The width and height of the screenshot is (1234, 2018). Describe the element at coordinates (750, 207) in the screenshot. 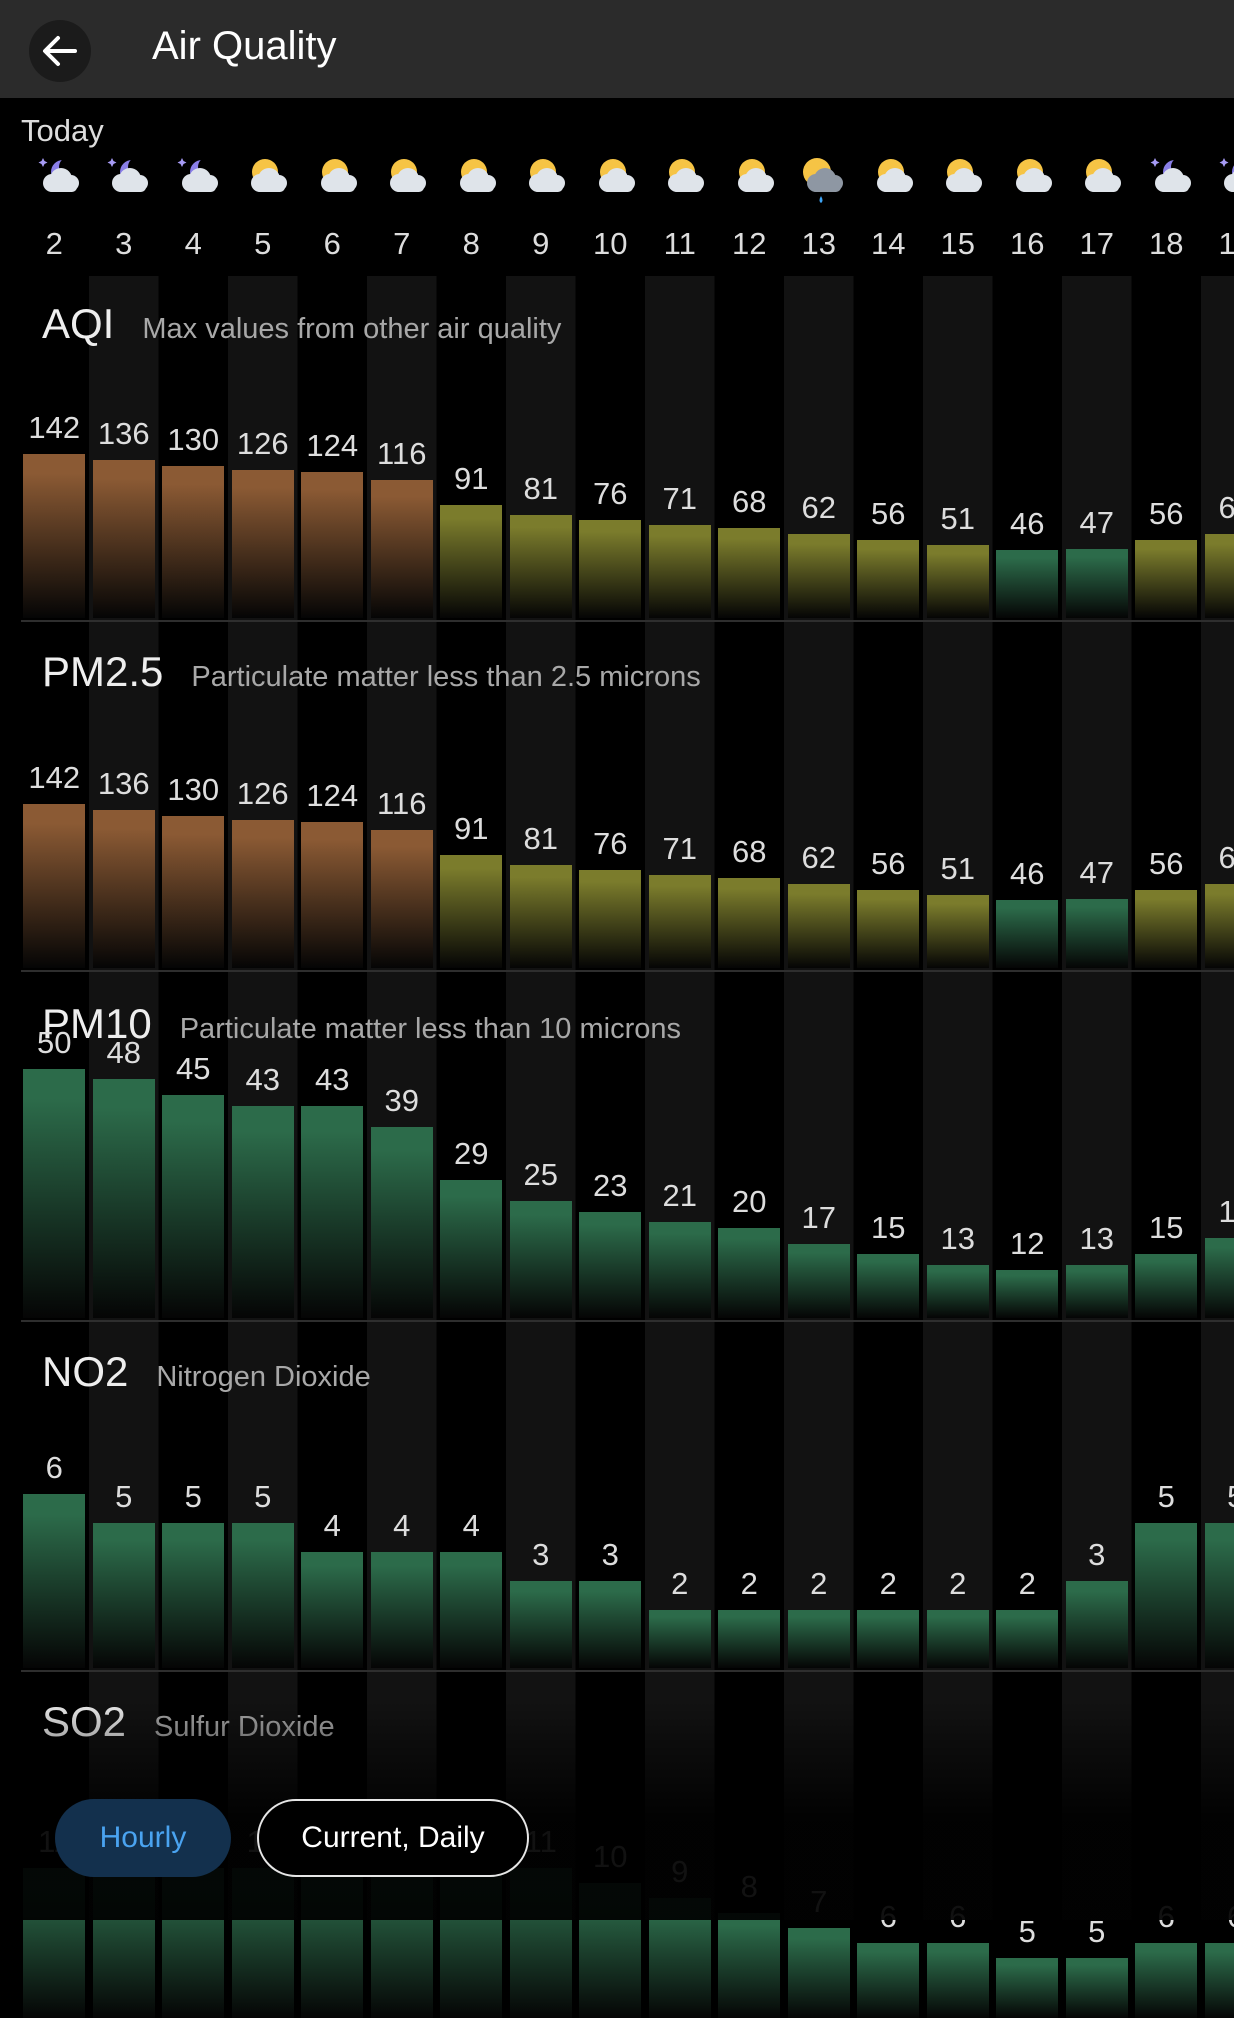

I see `hour-column: 12` at that location.